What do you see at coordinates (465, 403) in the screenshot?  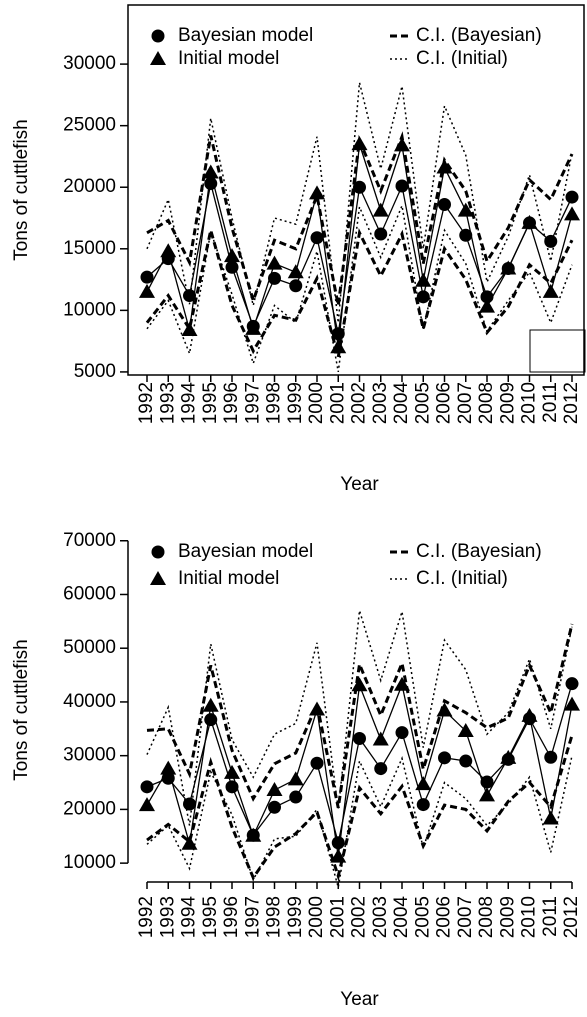 I see `x-tick-label: 2007` at bounding box center [465, 403].